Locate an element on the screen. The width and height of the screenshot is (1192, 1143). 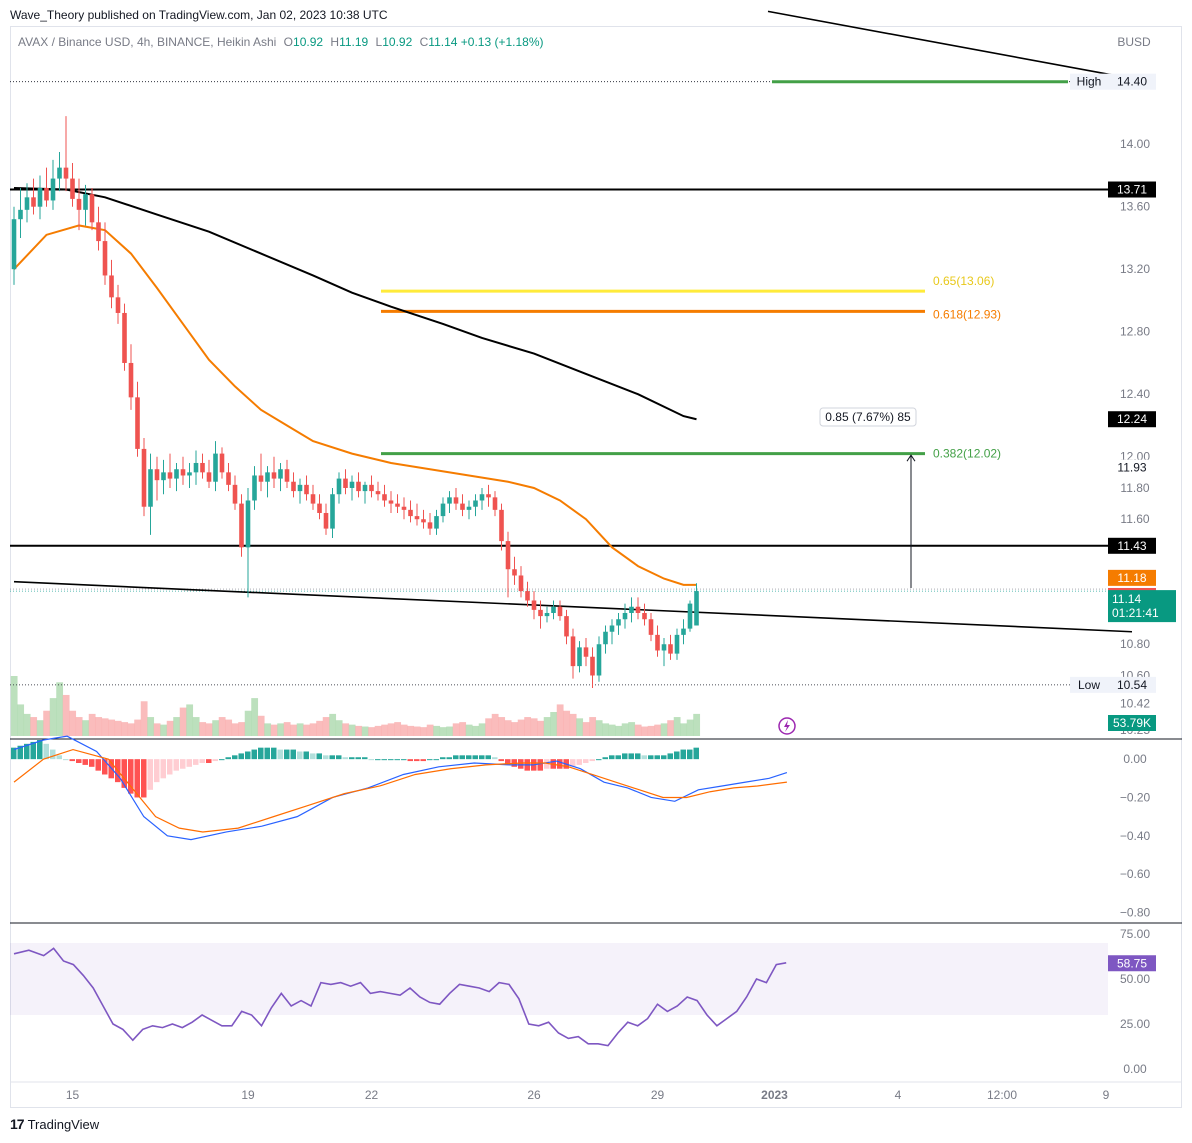
support-11-43-tag: 11.43 is located at coordinates (1131, 546).